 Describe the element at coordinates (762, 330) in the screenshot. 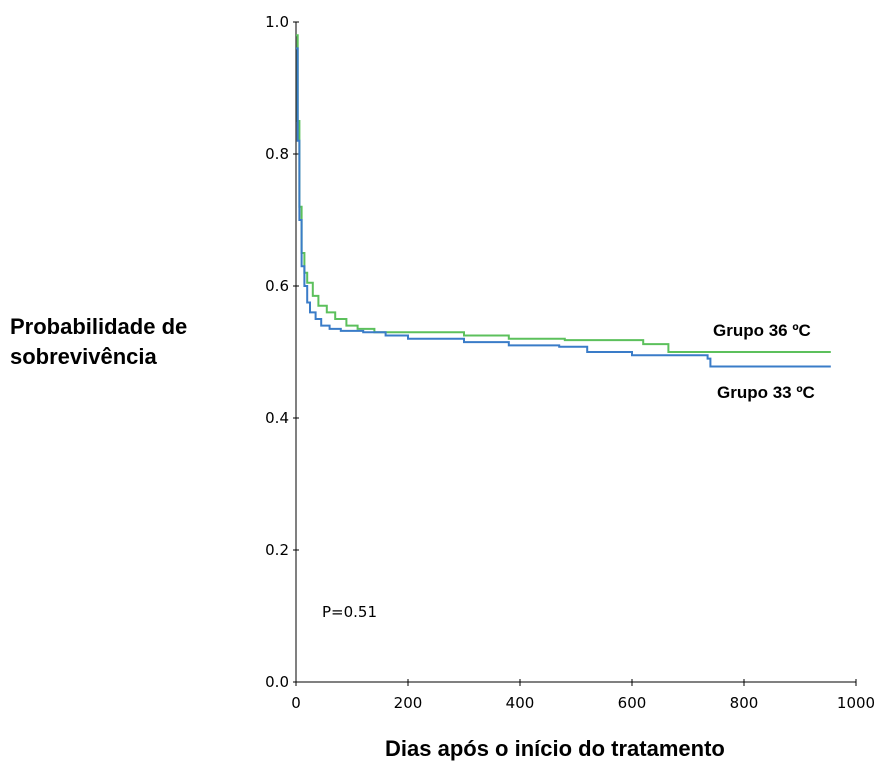

I see `series-label-36: Grupo 36 ºC` at that location.